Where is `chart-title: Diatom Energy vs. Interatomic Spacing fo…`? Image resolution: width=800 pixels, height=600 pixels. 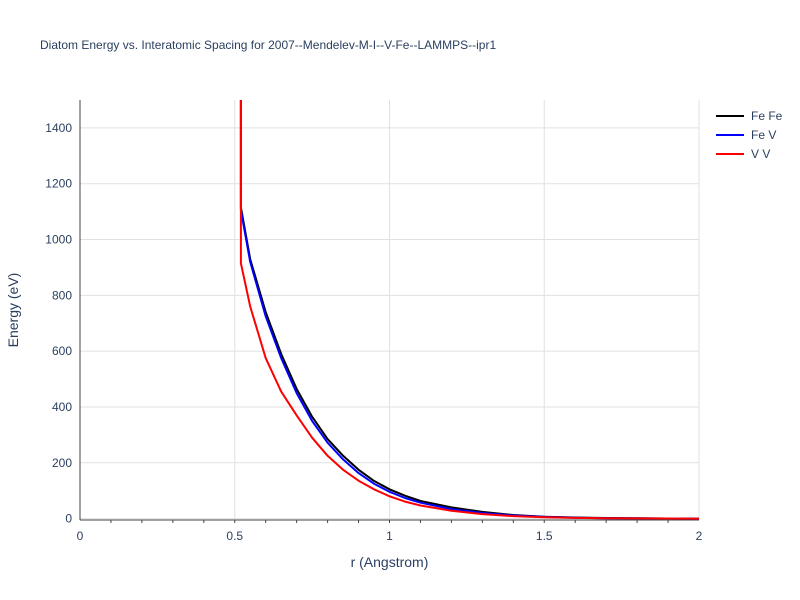 chart-title: Diatom Energy vs. Interatomic Spacing fo… is located at coordinates (268, 45).